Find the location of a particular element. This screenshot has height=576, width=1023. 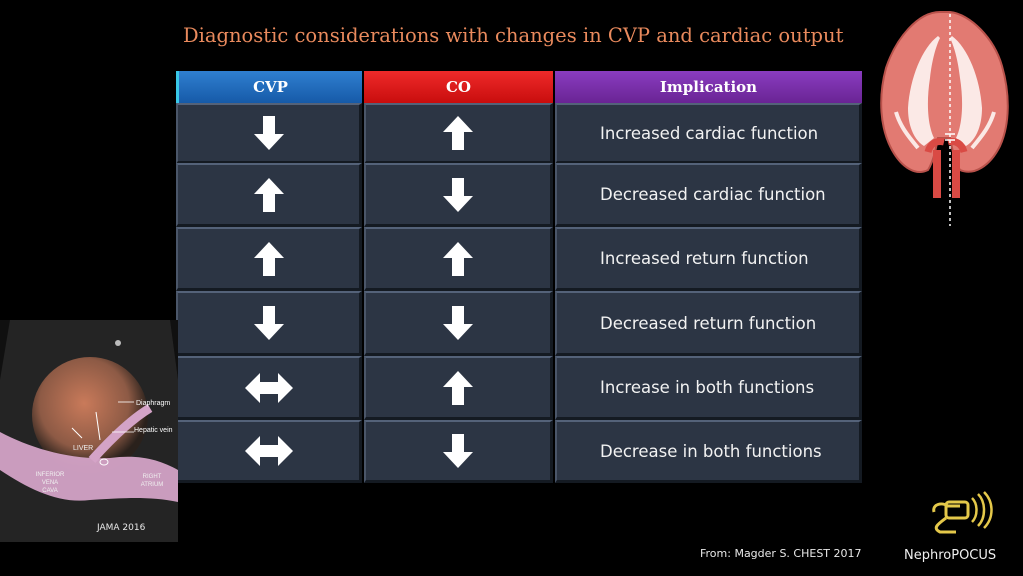

header-co: CO is located at coordinates (458, 87).